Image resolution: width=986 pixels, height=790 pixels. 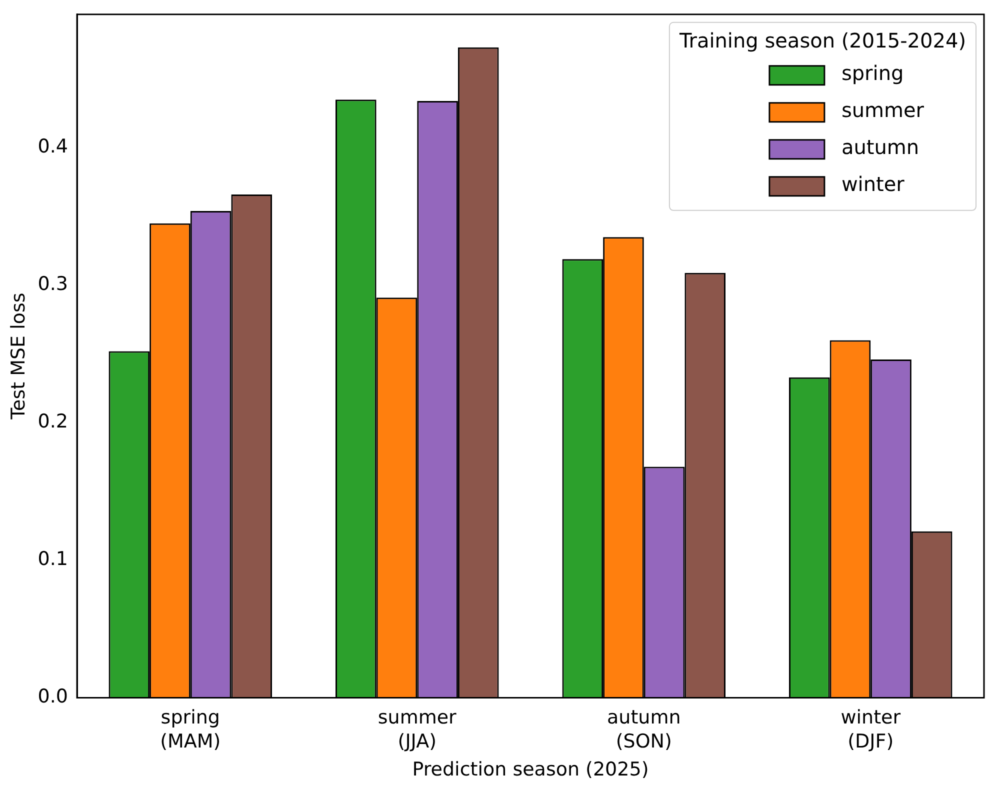 What do you see at coordinates (53, 284) in the screenshot?
I see `y-tick-label: 0.3` at bounding box center [53, 284].